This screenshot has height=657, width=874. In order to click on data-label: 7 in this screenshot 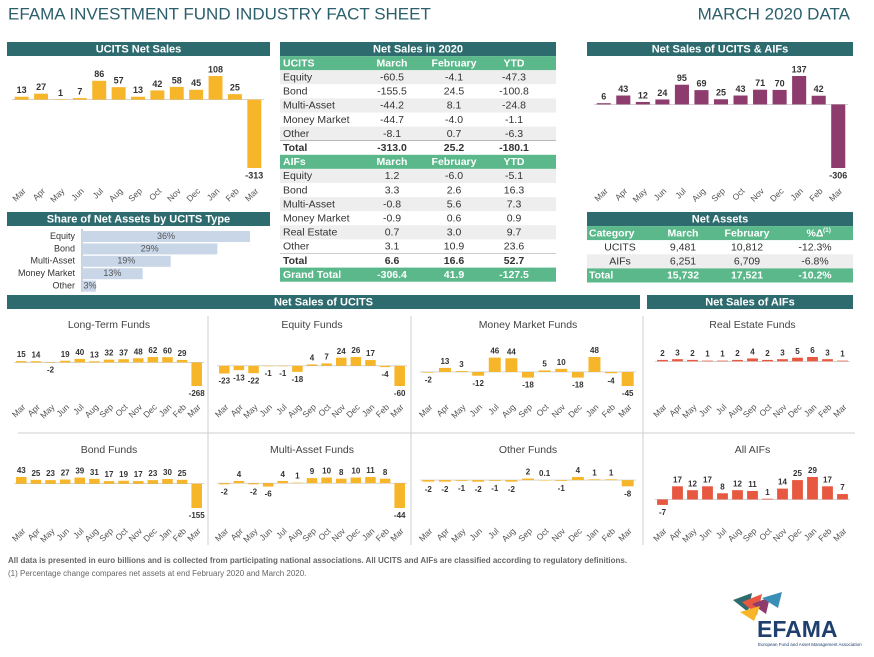, I will do `click(326, 357)`.